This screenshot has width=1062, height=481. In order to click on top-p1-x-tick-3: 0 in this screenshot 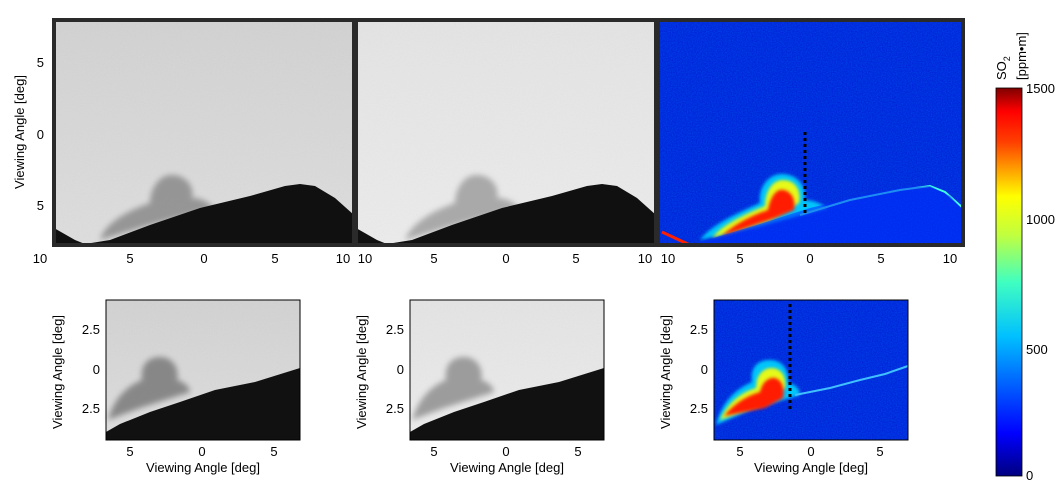, I will do `click(203, 258)`.